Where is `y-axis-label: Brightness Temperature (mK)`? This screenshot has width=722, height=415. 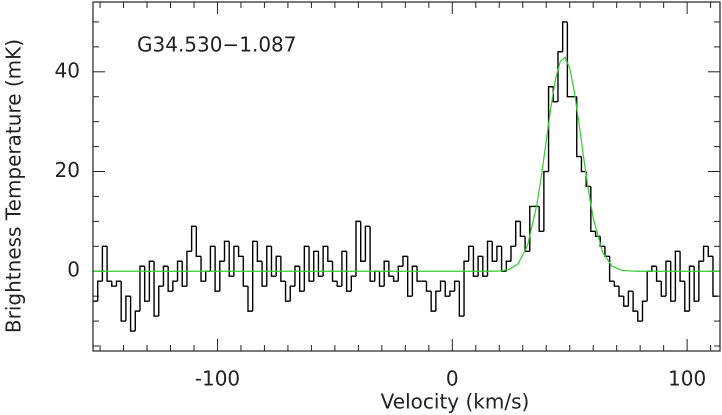
y-axis-label: Brightness Temperature (mK) is located at coordinates (14, 186).